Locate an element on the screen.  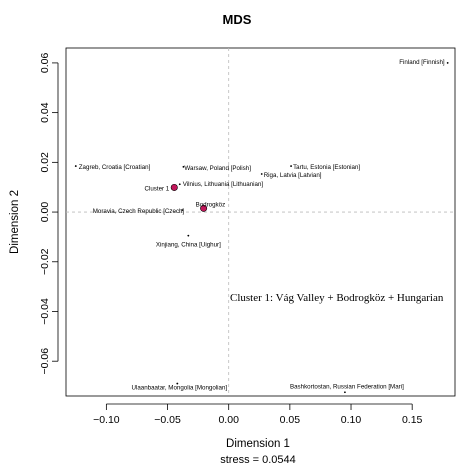
y-tick-label: −0.06 is located at coordinates (45, 361).